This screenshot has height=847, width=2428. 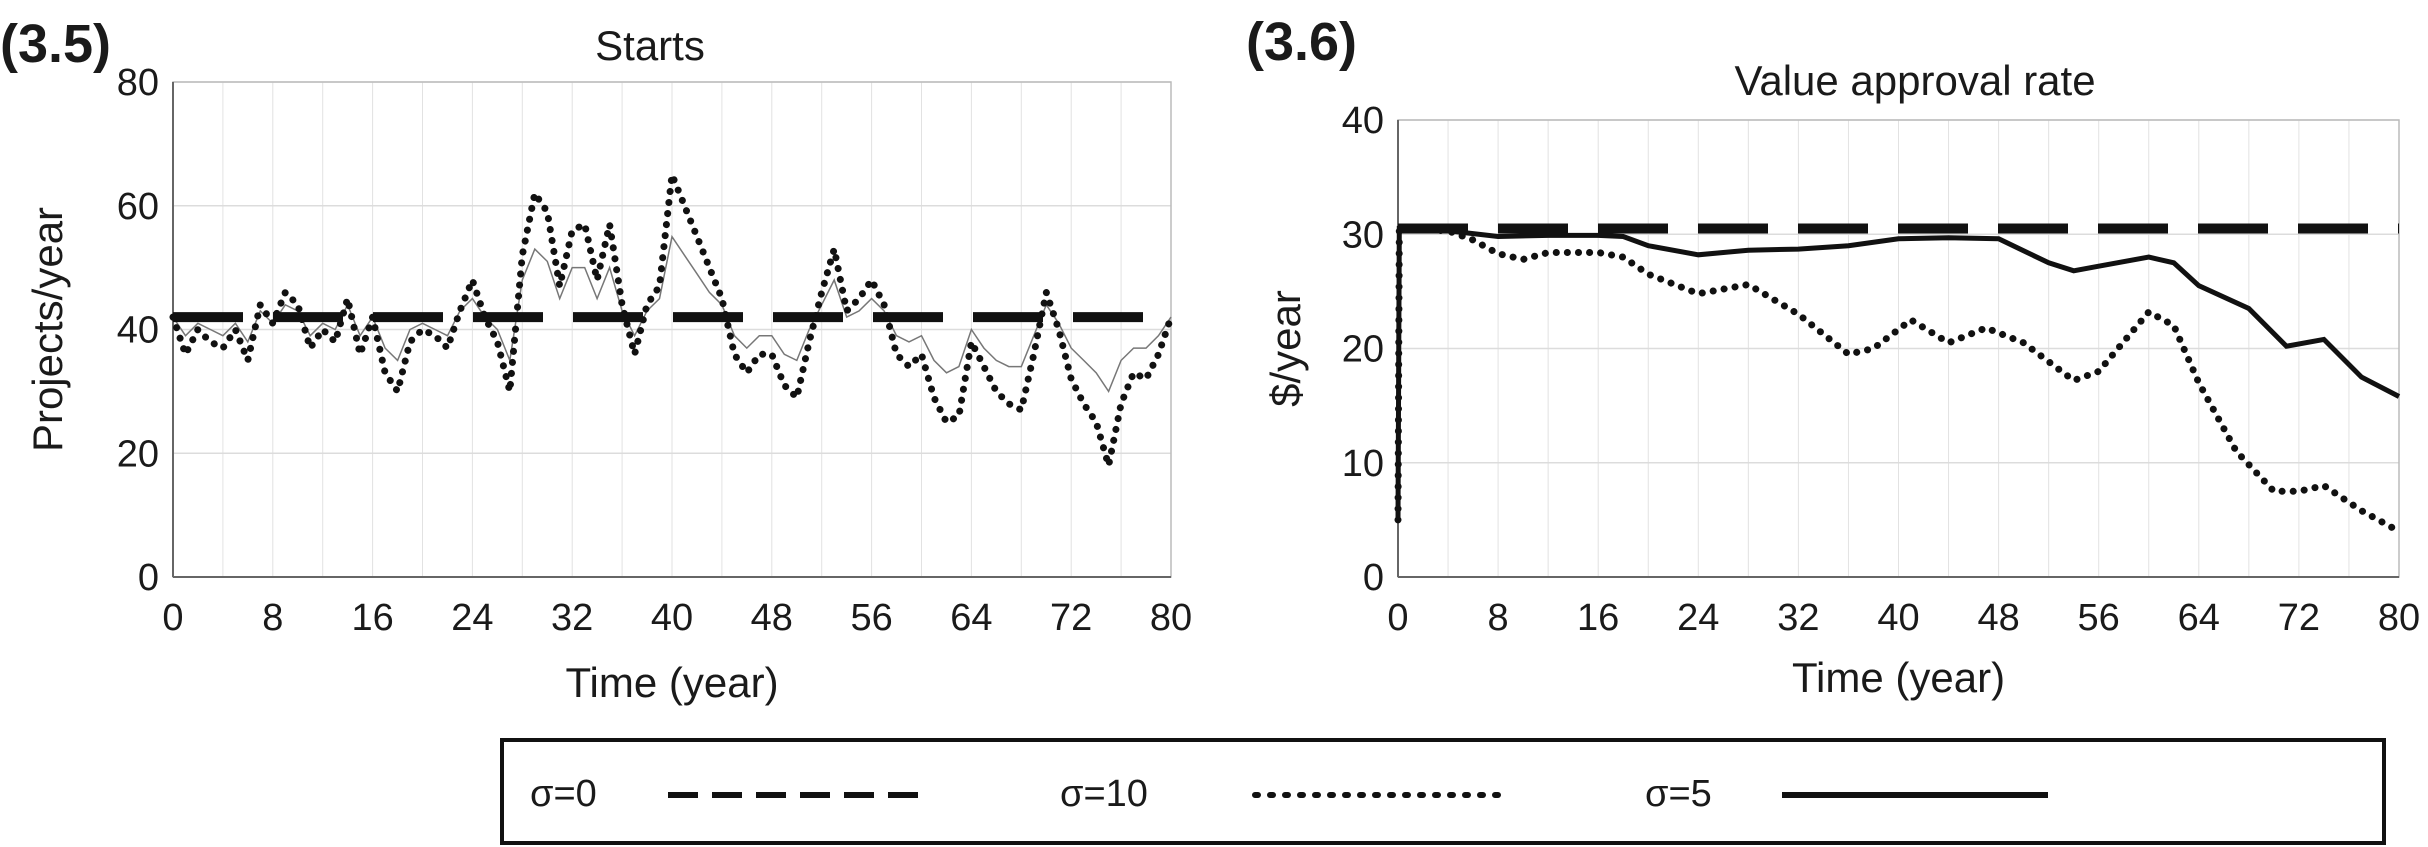 I want to click on legend-box, so click(x=1443, y=791).